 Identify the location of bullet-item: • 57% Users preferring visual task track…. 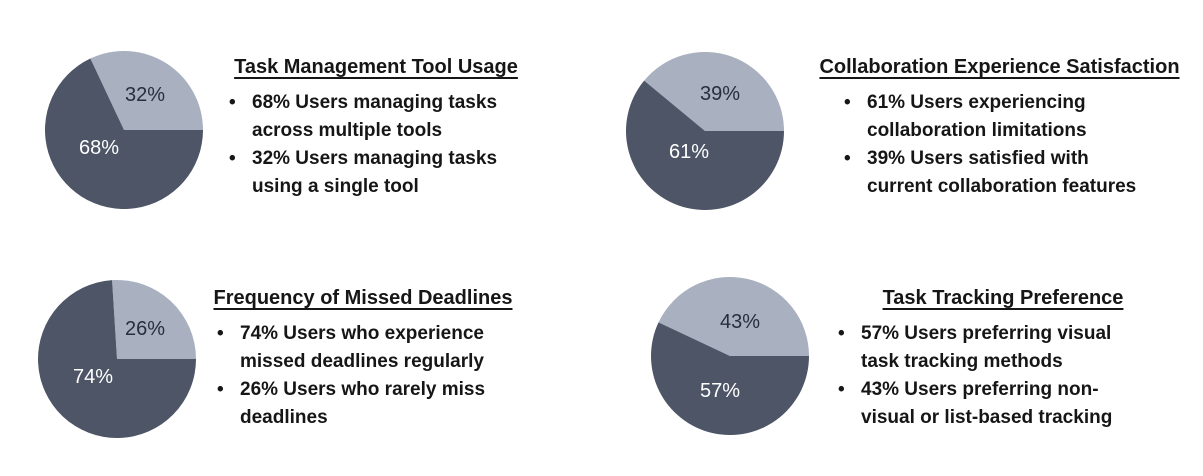
(1011, 348).